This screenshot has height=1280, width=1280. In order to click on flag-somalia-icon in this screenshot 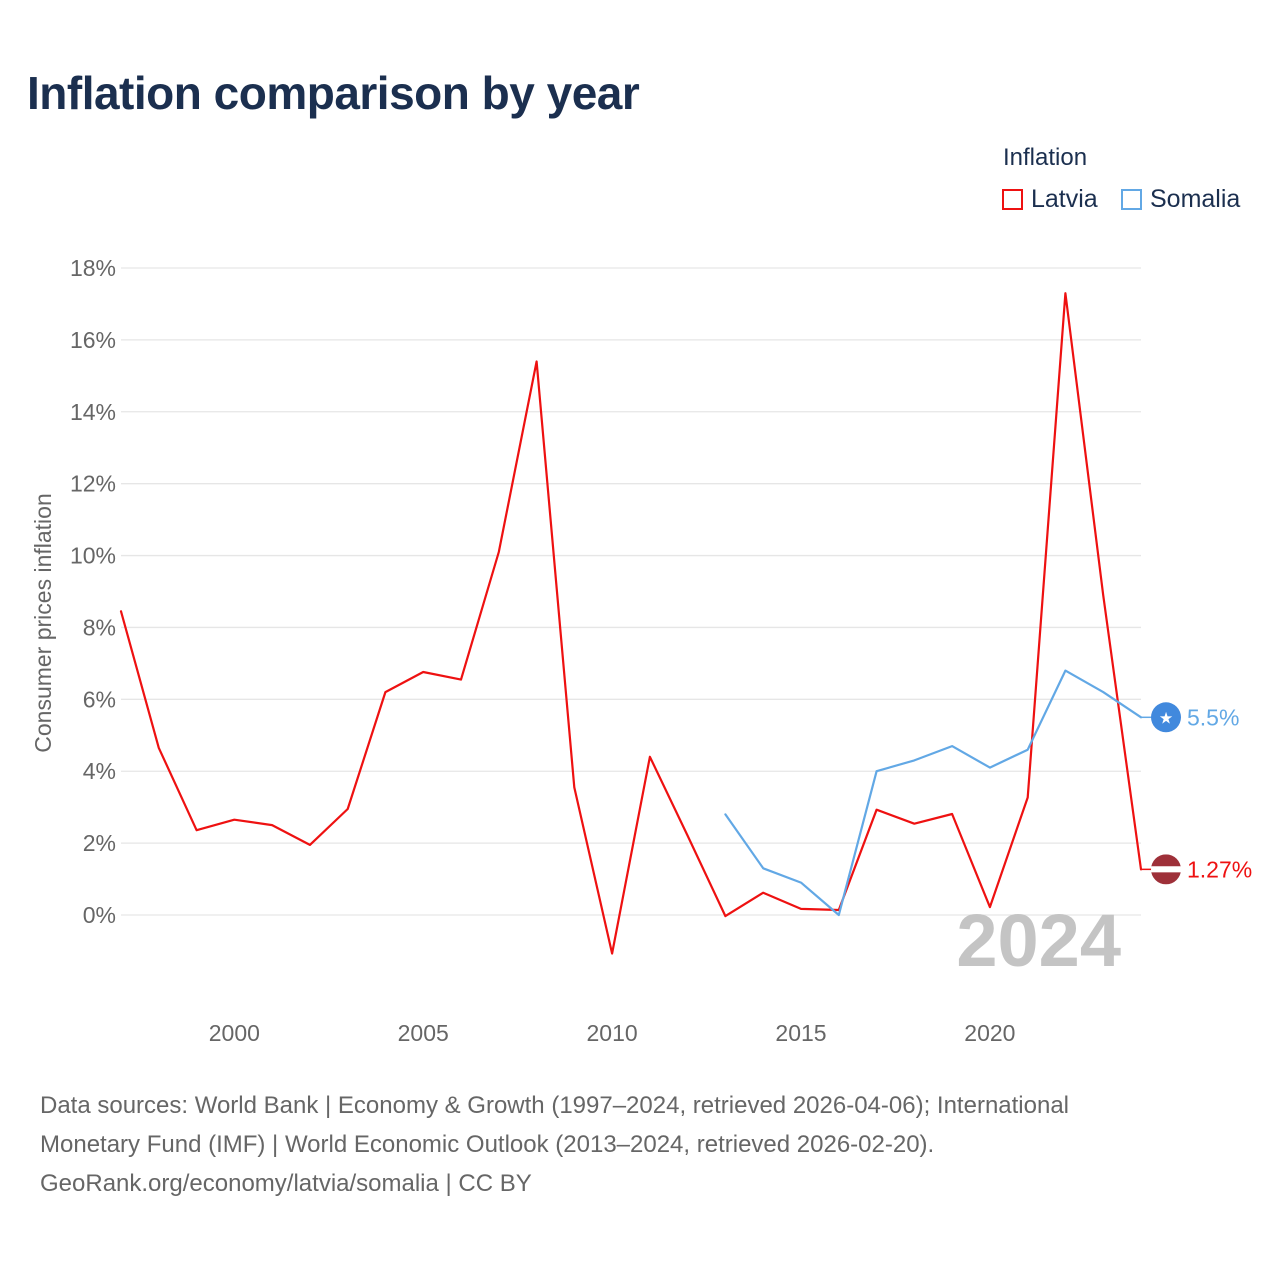, I will do `click(1166, 717)`.